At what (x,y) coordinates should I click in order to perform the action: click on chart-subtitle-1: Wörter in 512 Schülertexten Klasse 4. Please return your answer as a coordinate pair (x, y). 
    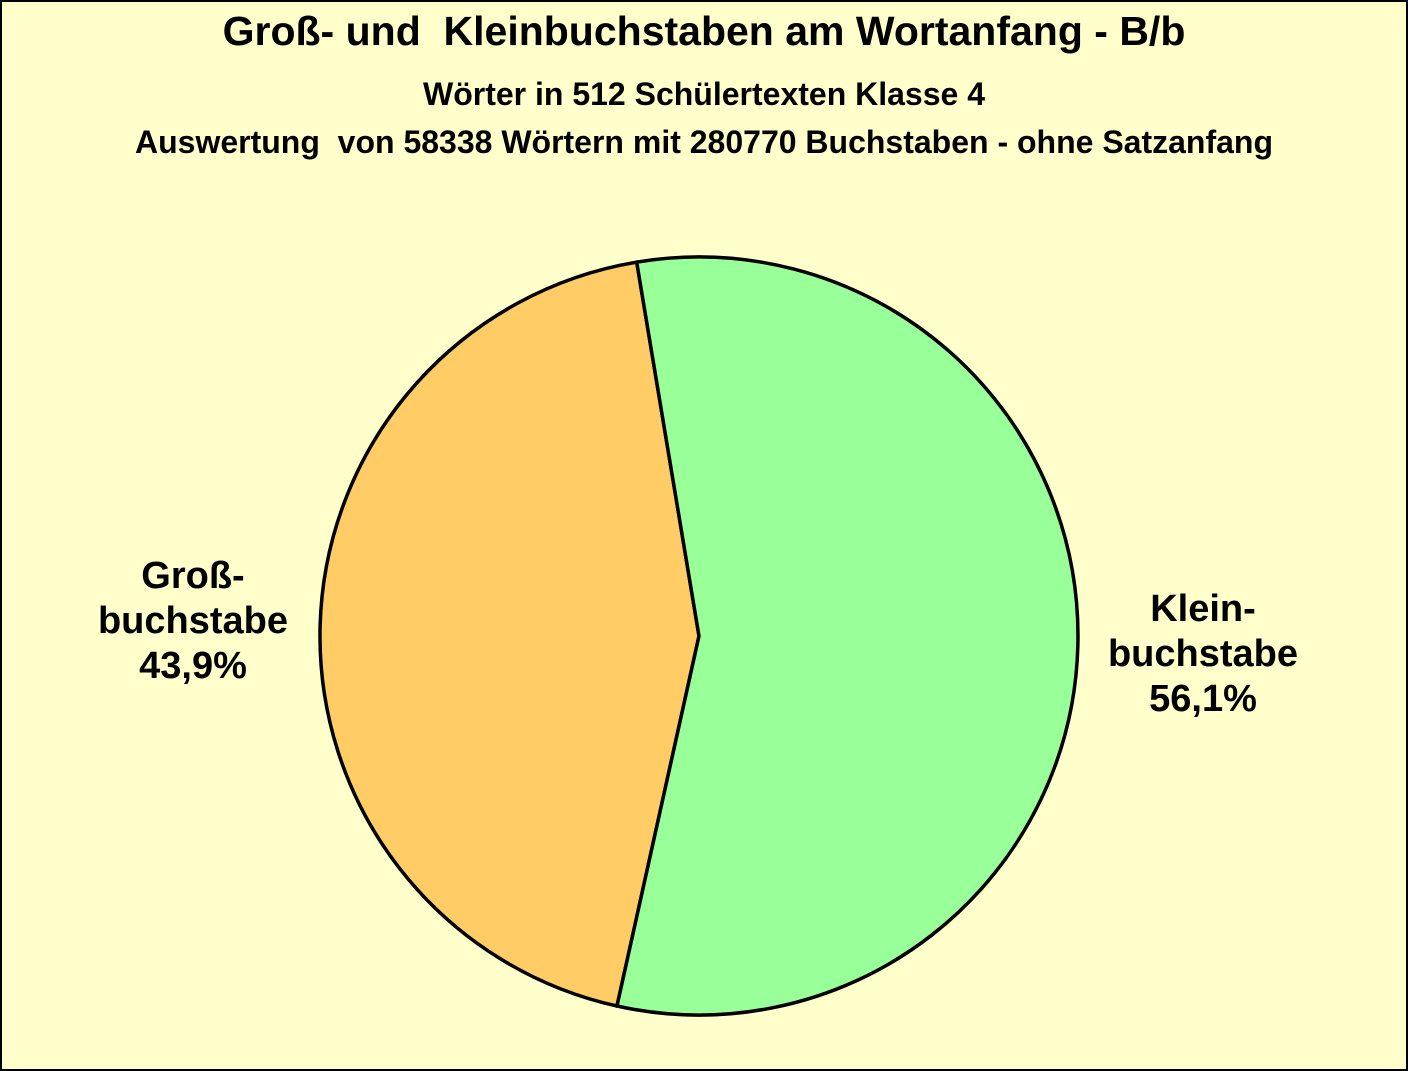
    Looking at the image, I should click on (704, 94).